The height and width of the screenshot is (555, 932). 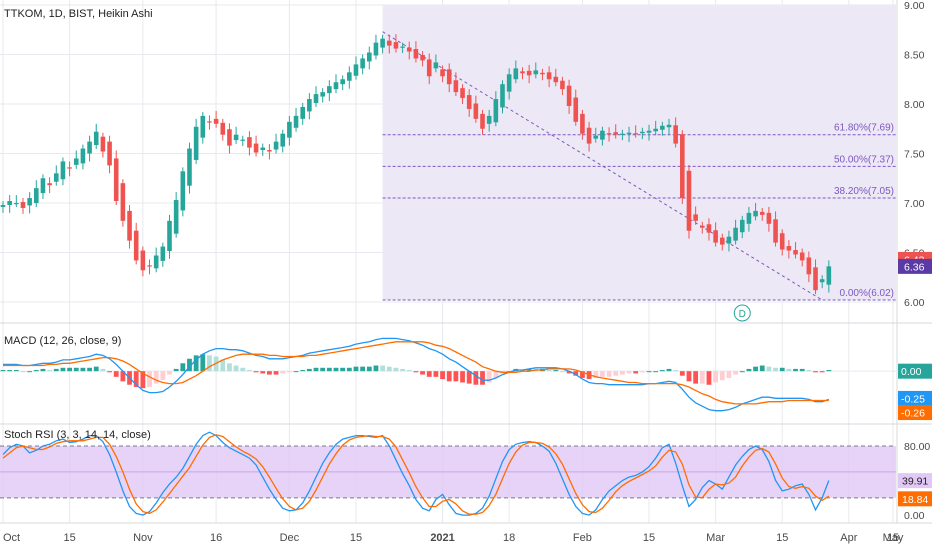 I want to click on price-tag-box, so click(x=915, y=266).